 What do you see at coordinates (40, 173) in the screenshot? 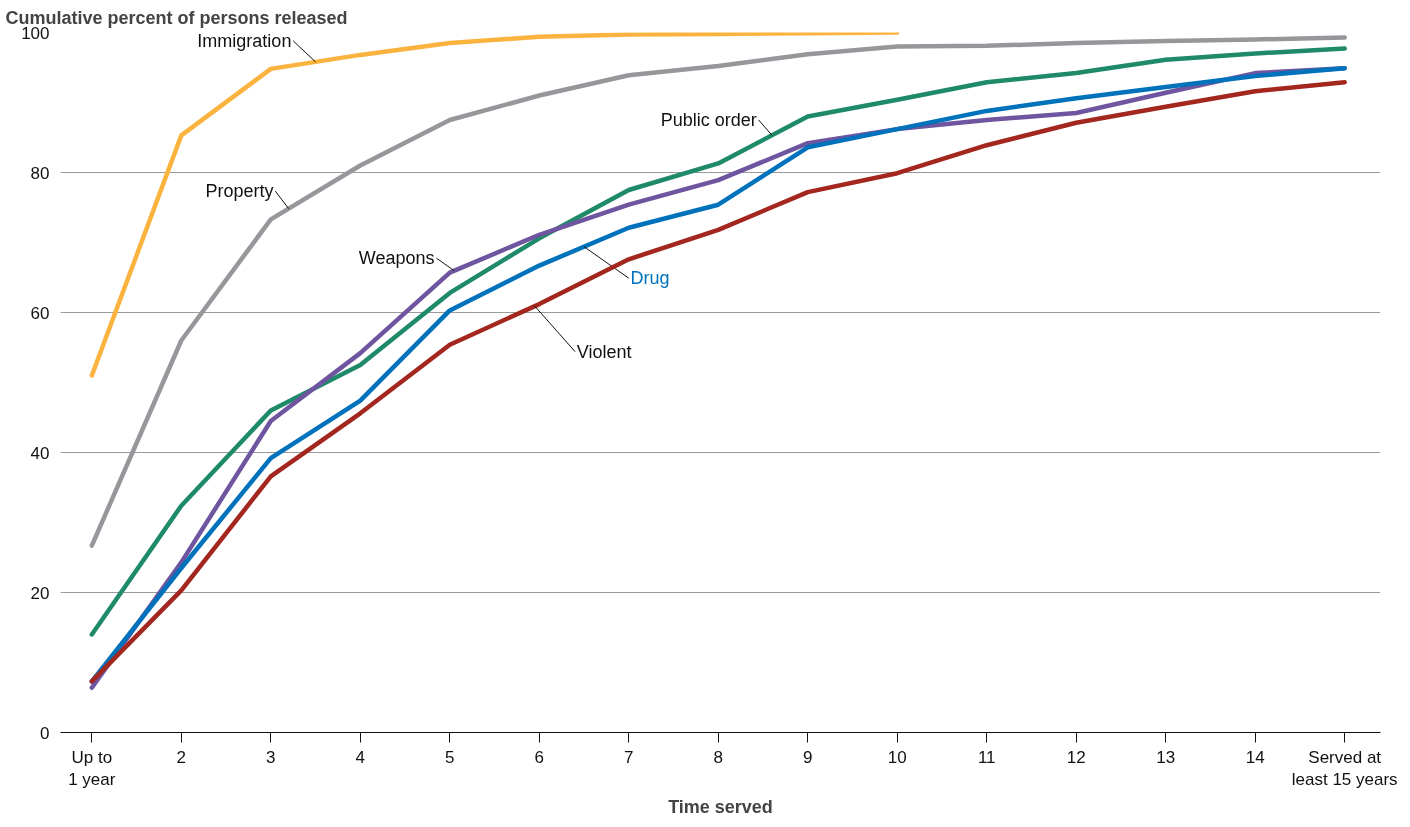
I see `y-tick-label: 80` at bounding box center [40, 173].